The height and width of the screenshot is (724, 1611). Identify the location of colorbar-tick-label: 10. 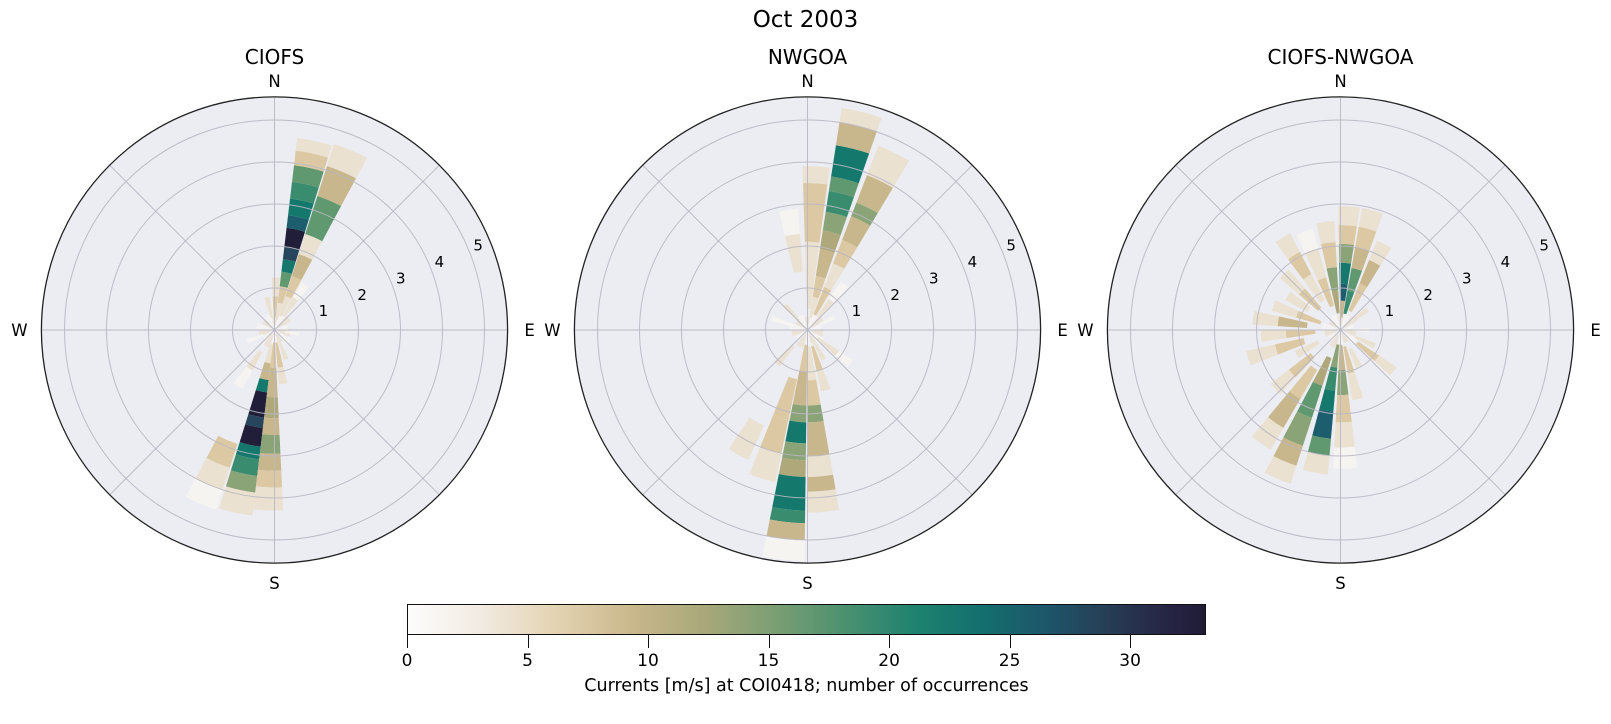
(648, 661).